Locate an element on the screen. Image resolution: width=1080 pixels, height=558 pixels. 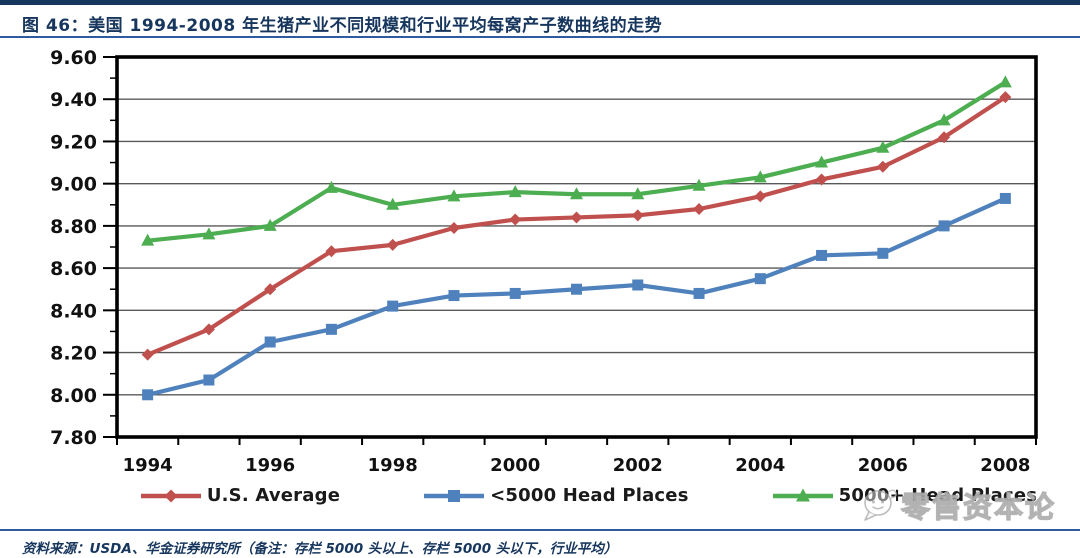
svg-text: 2004 is located at coordinates (760, 465).